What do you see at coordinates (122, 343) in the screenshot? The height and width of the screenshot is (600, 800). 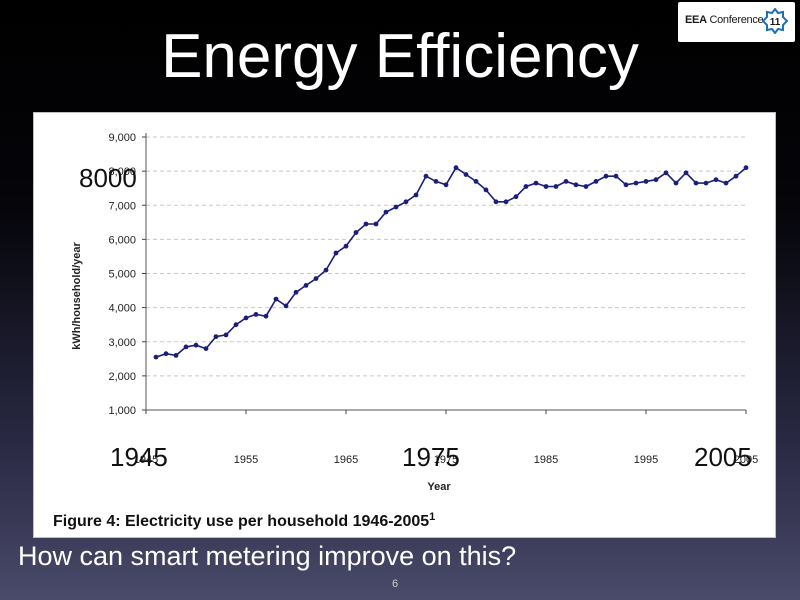 I see `y-tick-label: 3,000` at bounding box center [122, 343].